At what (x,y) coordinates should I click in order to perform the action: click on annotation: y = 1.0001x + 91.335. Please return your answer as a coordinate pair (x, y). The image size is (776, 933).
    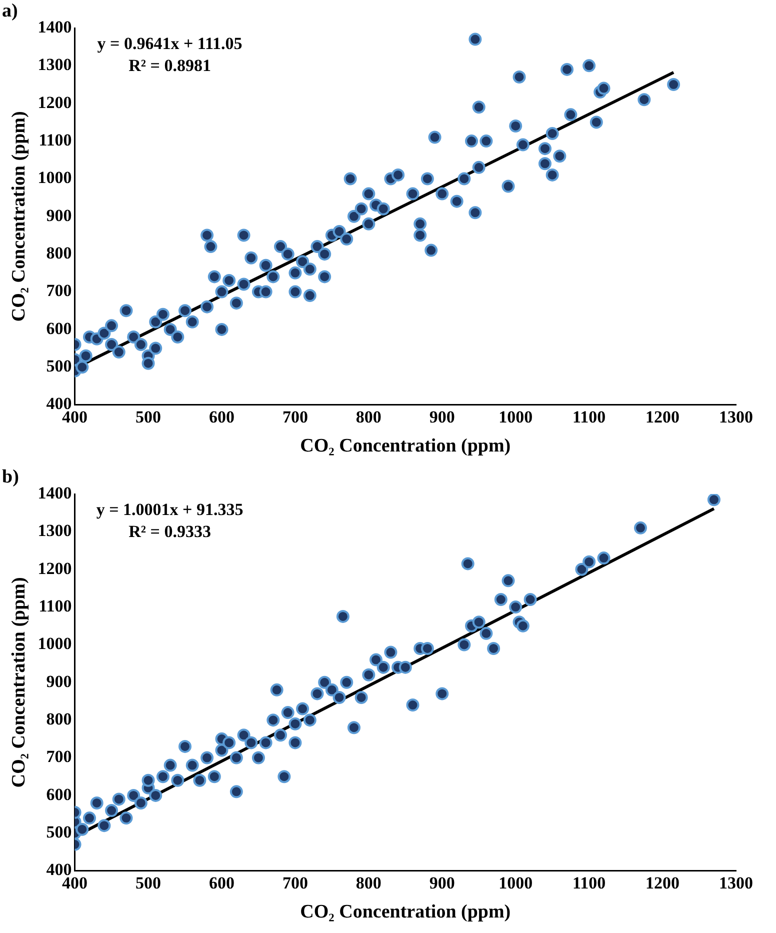
    Looking at the image, I should click on (170, 509).